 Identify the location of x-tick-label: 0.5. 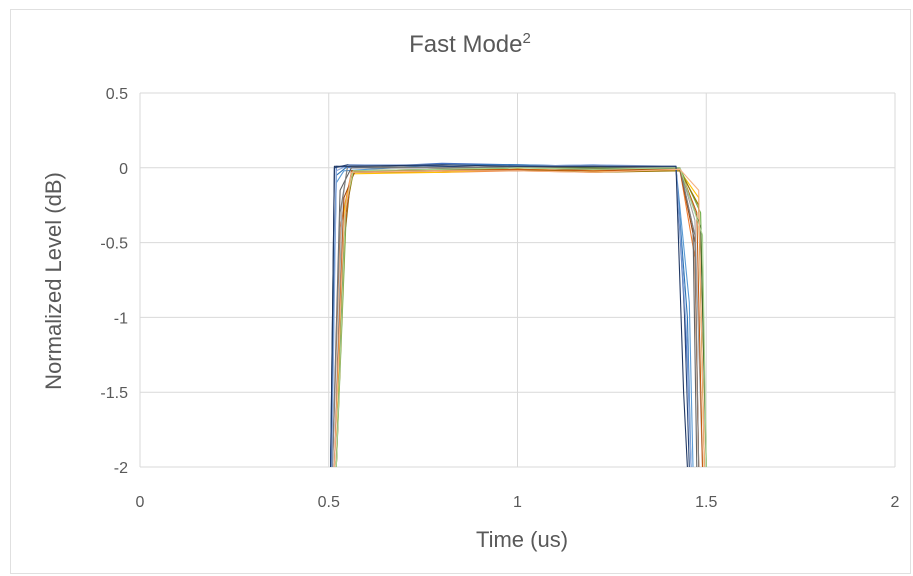
(329, 502).